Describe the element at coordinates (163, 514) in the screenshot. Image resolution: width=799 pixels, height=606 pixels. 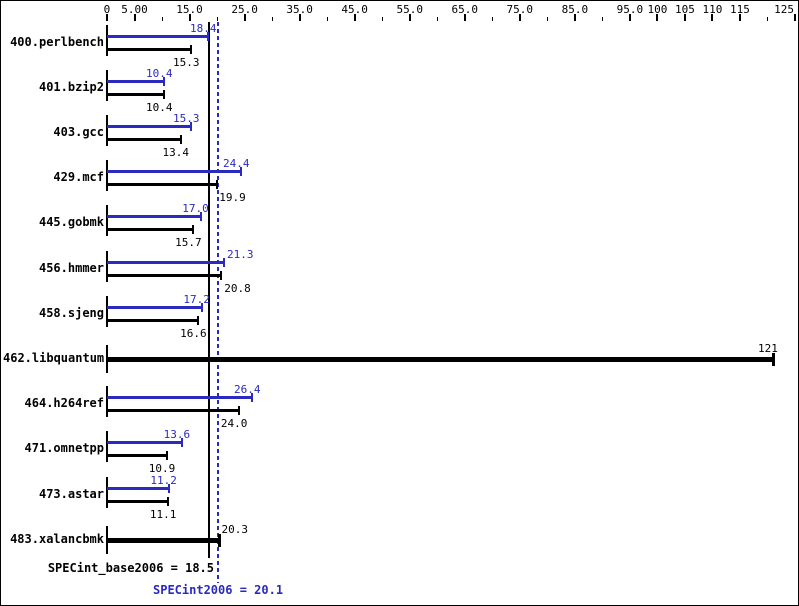
I see `bar-value-label: 11.1` at that location.